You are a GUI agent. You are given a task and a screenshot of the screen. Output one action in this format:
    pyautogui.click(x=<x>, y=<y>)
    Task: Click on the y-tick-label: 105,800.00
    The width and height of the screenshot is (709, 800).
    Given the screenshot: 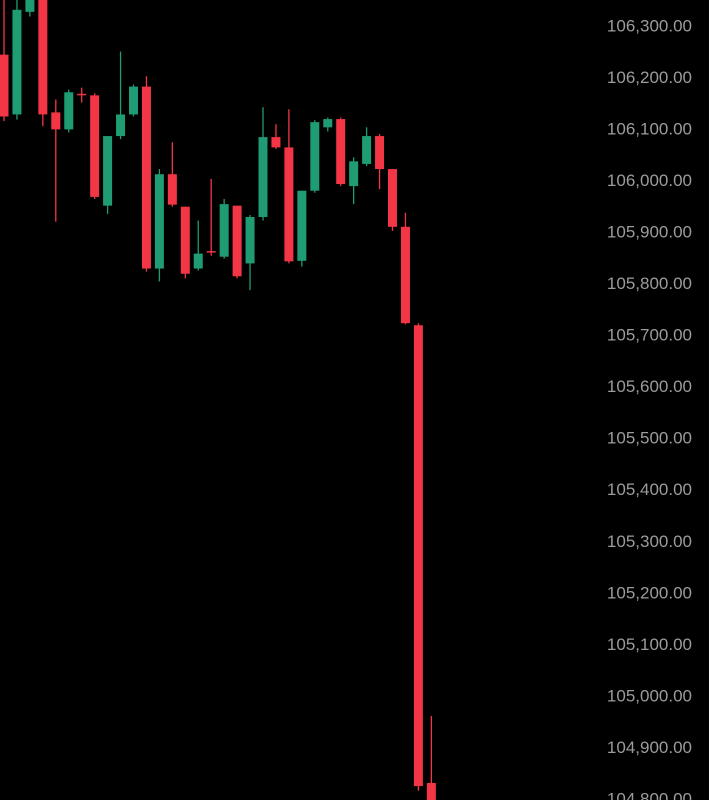 What is the action you would take?
    pyautogui.click(x=649, y=283)
    